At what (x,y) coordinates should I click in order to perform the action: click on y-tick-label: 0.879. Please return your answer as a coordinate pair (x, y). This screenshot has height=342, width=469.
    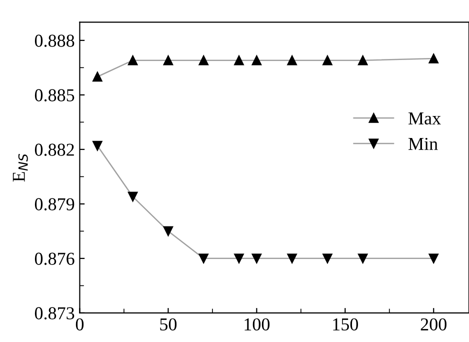
    Looking at the image, I should click on (54, 204).